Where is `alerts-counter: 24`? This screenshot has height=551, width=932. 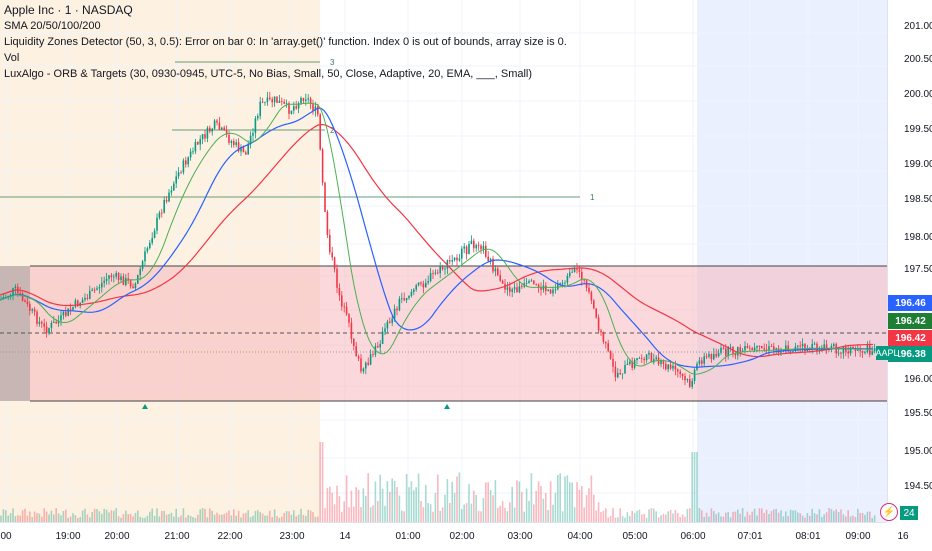
alerts-counter: 24 is located at coordinates (909, 513).